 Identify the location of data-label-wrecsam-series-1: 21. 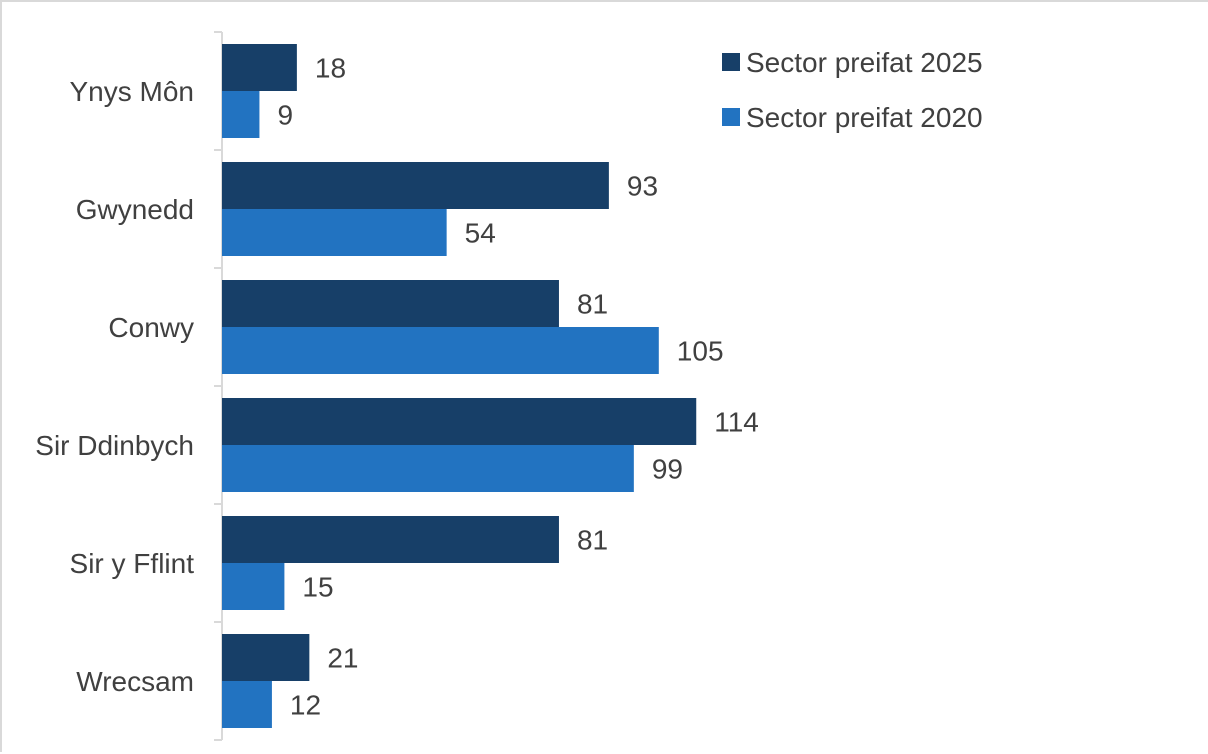
(342, 658).